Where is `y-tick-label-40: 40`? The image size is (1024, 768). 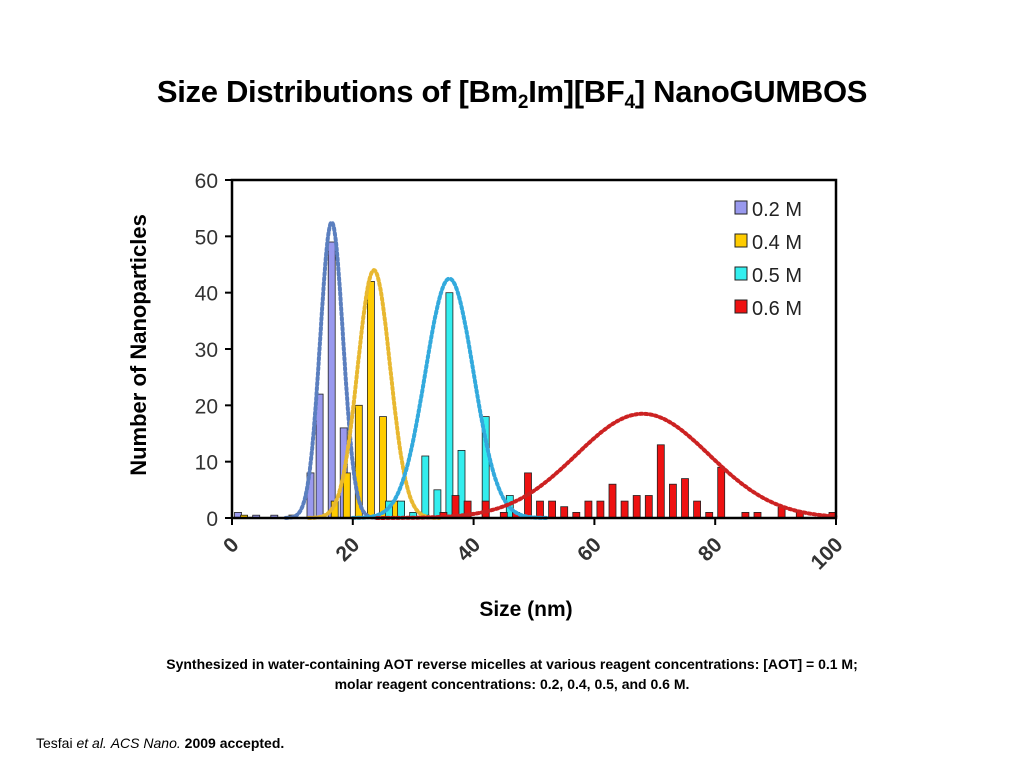
y-tick-label-40: 40 is located at coordinates (206, 294).